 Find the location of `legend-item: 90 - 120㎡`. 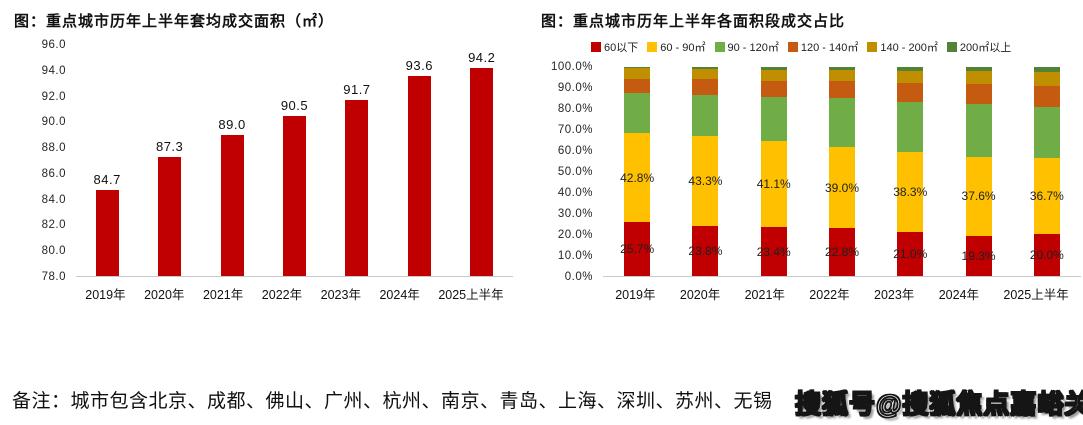

legend-item: 90 - 120㎡ is located at coordinates (746, 47).